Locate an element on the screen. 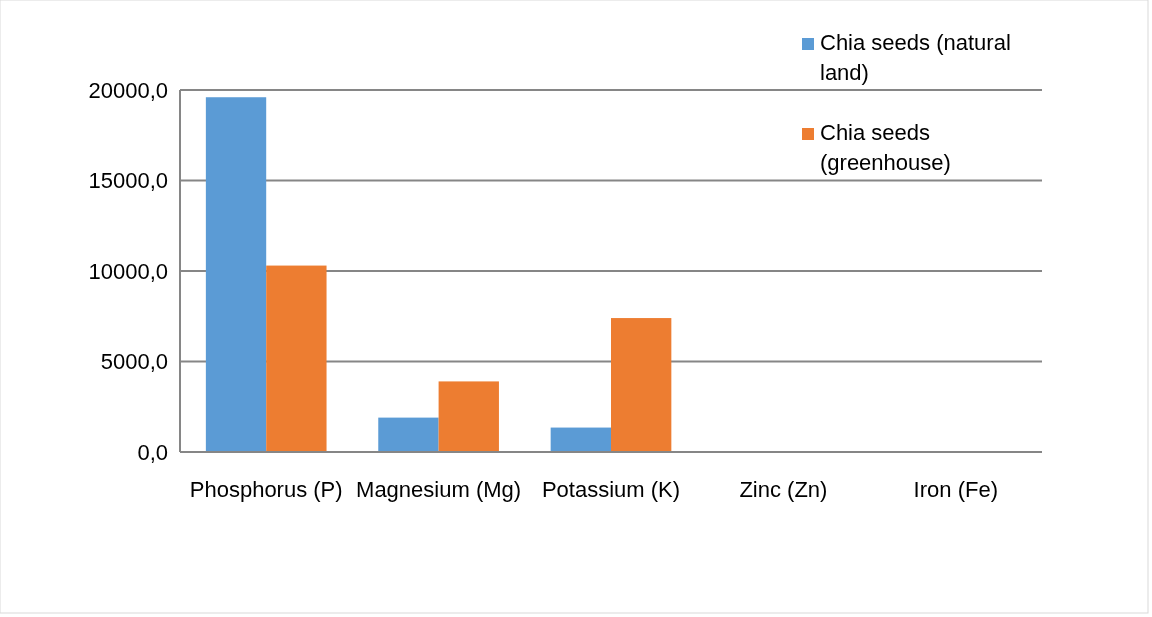  legend-label: Chia seeds (greenhouse) is located at coordinates (885, 147).